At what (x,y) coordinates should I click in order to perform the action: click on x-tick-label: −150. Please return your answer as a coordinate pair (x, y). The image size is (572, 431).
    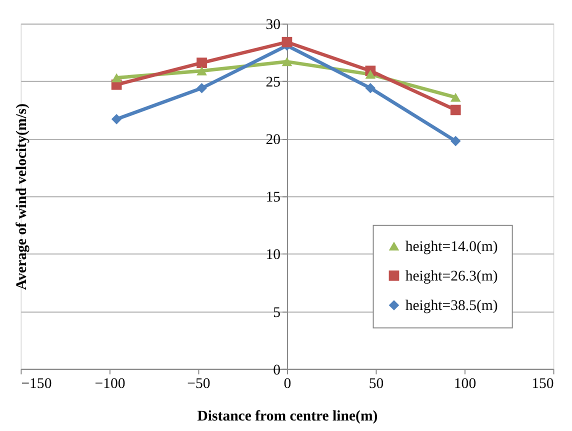
    Looking at the image, I should click on (36, 384).